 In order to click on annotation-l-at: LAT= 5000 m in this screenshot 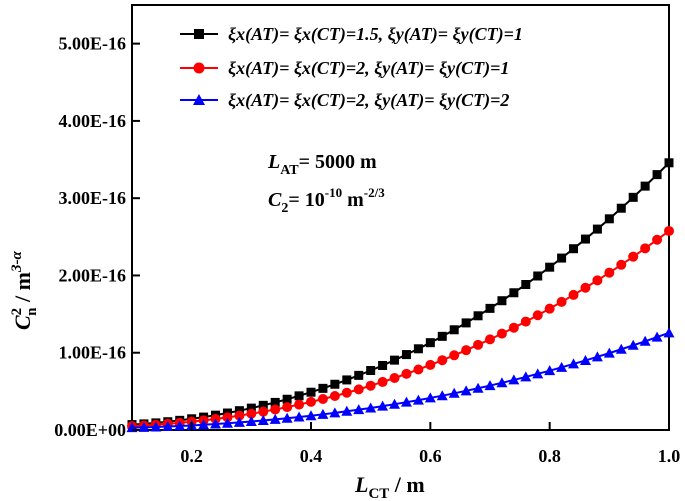, I will do `click(322, 164)`.